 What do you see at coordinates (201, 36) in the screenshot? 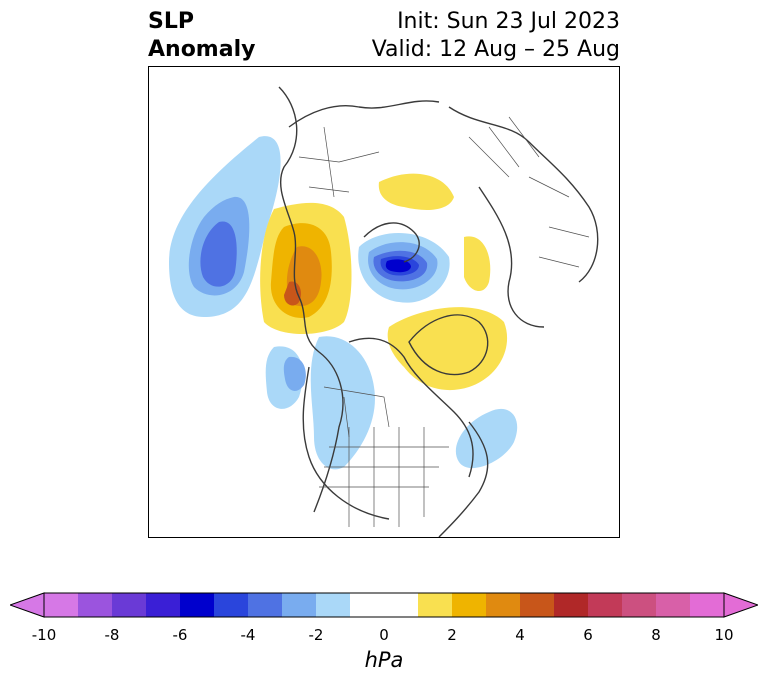
I see `map-title: SLP Anomaly` at bounding box center [201, 36].